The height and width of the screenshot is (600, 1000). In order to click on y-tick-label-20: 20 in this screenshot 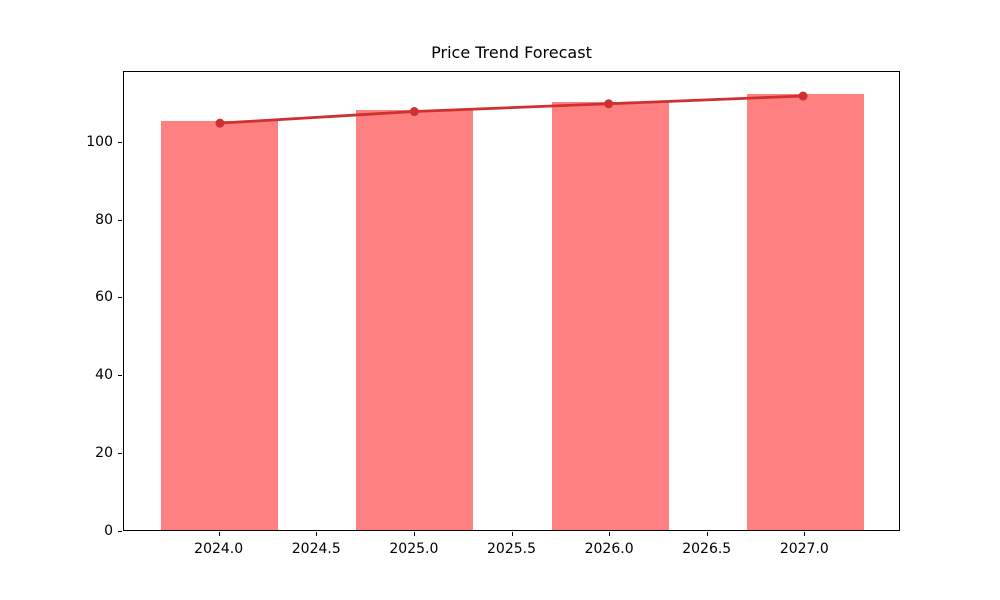, I will do `click(104, 453)`.